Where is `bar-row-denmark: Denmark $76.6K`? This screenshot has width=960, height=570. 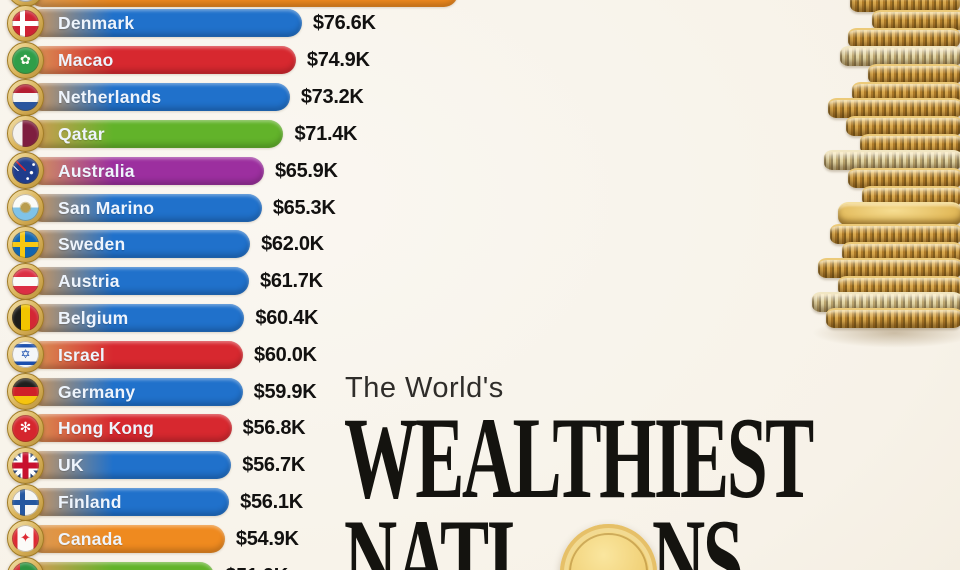
bar-row-denmark: Denmark $76.6K is located at coordinates (480, 23).